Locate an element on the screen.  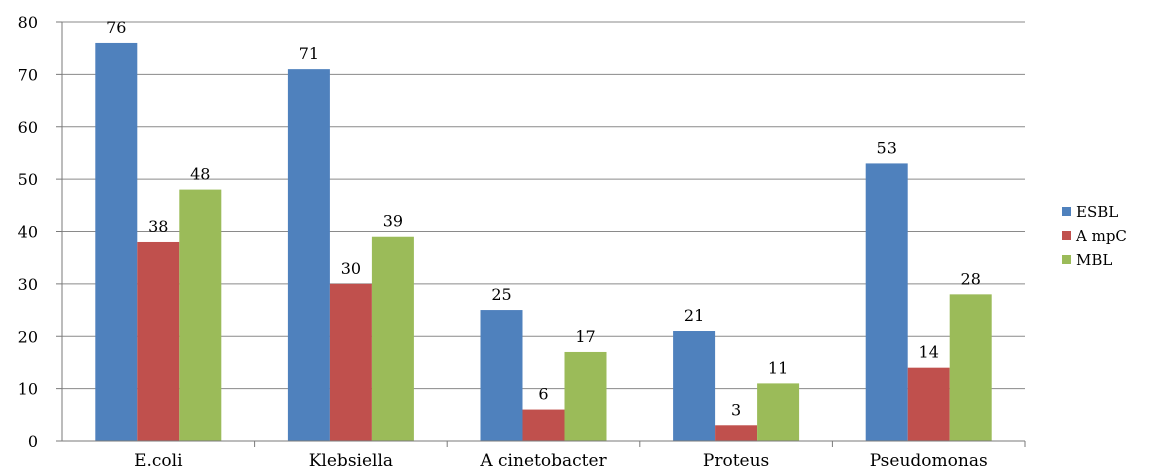
y-tick-label: 20 is located at coordinates (28, 336).